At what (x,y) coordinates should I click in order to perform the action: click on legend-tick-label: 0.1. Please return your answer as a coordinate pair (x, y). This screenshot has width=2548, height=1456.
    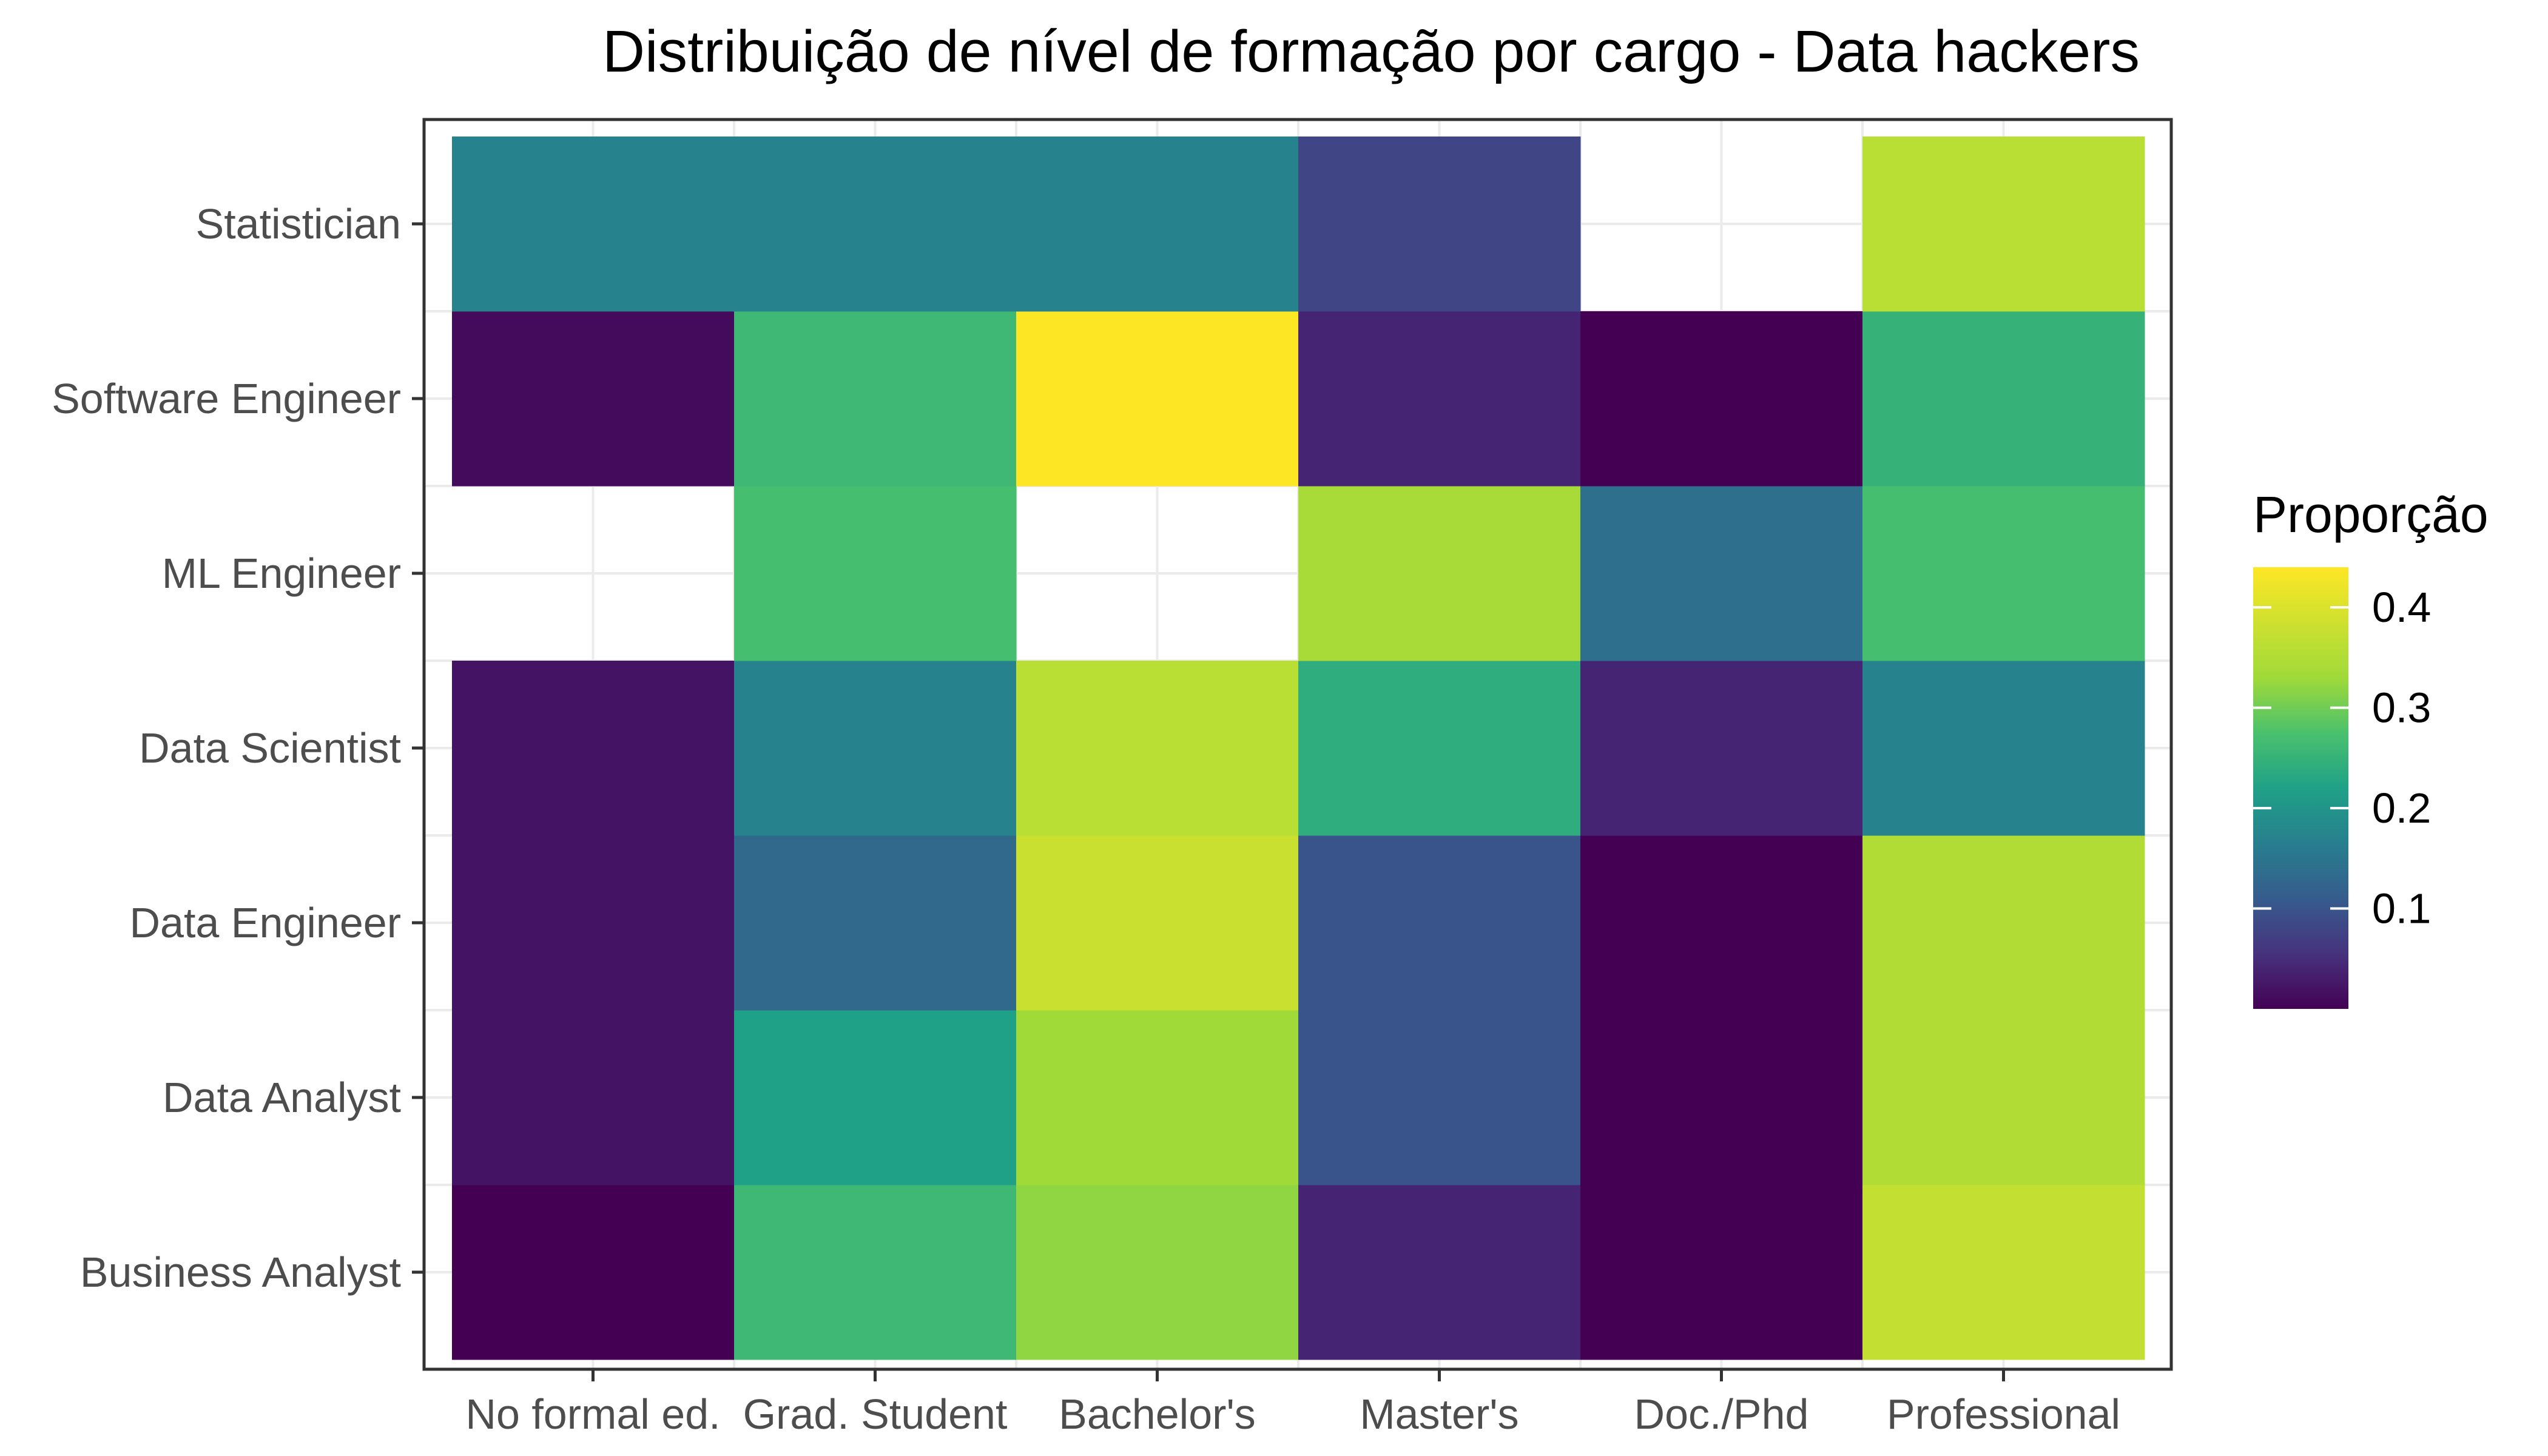
    Looking at the image, I should click on (2401, 908).